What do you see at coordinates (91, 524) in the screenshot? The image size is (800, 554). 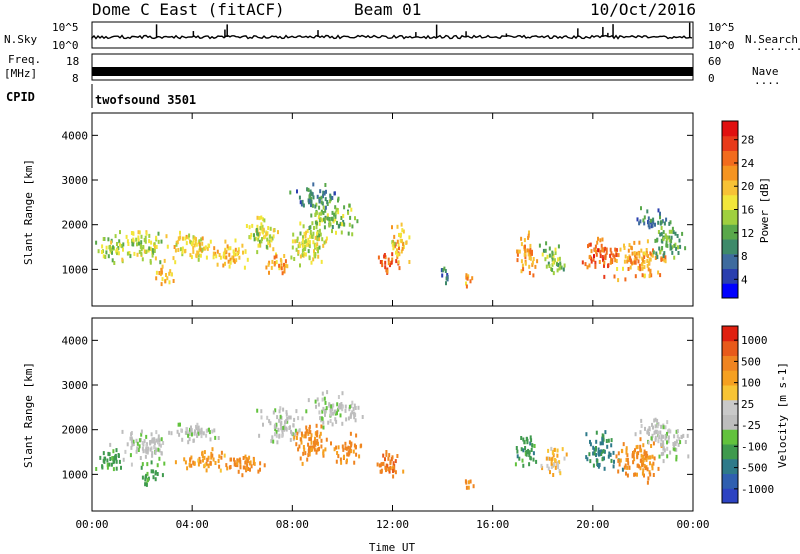 I see `x-tick-label: 00:00` at bounding box center [91, 524].